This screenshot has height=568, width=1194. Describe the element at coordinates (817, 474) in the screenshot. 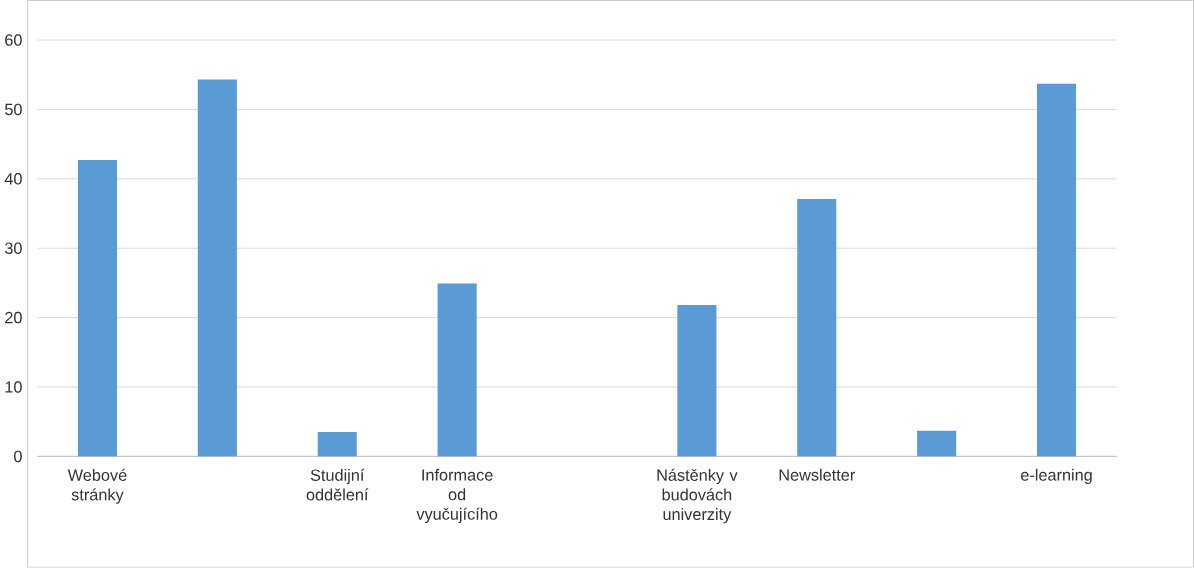

I see `x-tick-label: Newsletter` at that location.